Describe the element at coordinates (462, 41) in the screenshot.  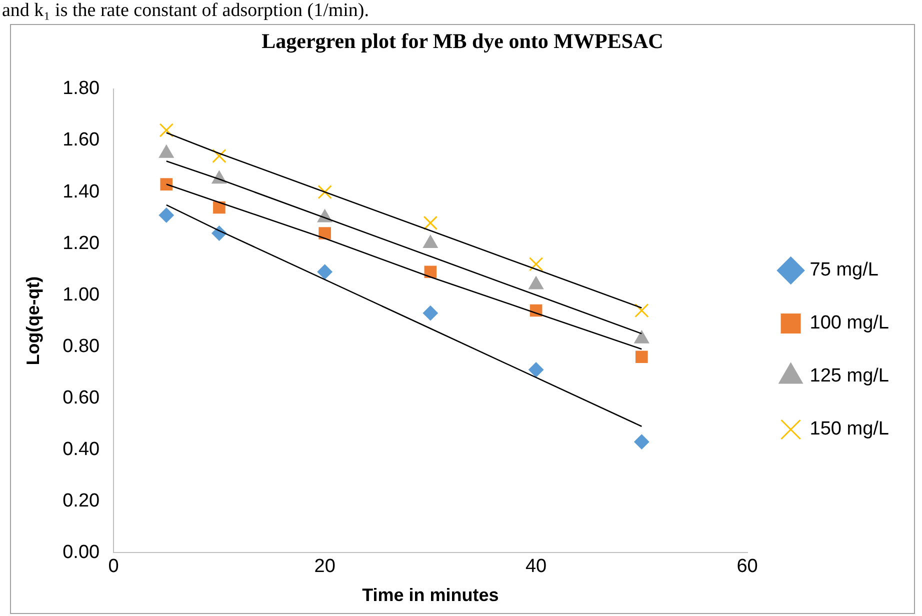
I see `chart-title: Lagergren plot for MB dye onto MWPESAC` at that location.